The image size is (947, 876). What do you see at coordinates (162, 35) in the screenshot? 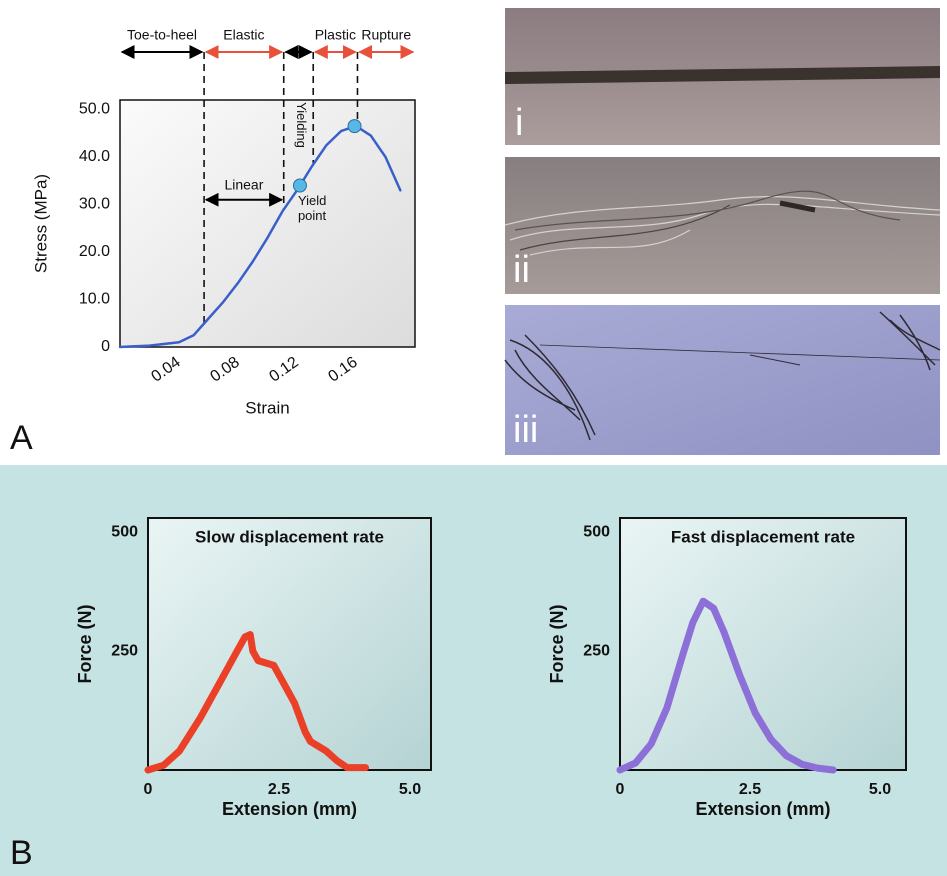
I see `phase-label: Toe-to-heel` at bounding box center [162, 35].